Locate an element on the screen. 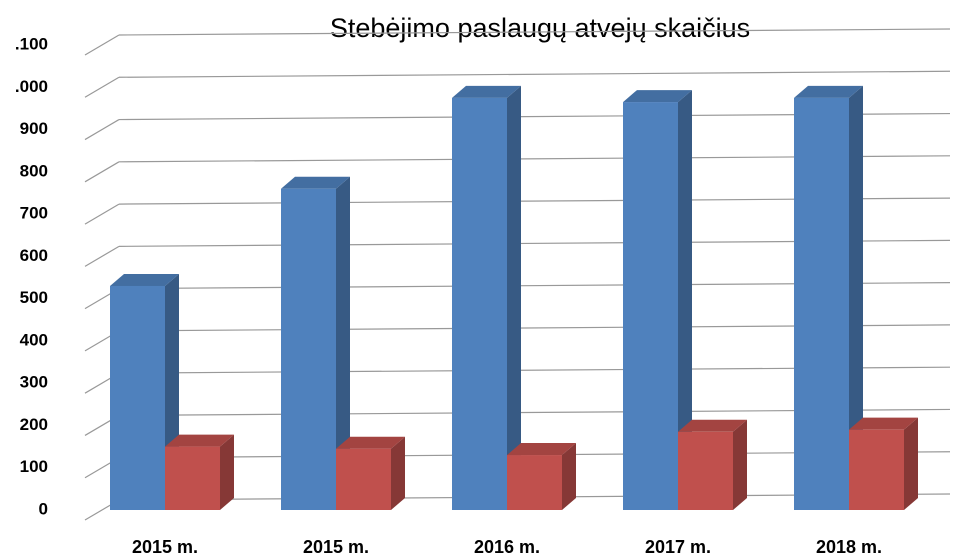 The width and height of the screenshot is (965, 560). y-tick-label: 800 is located at coordinates (34, 170).